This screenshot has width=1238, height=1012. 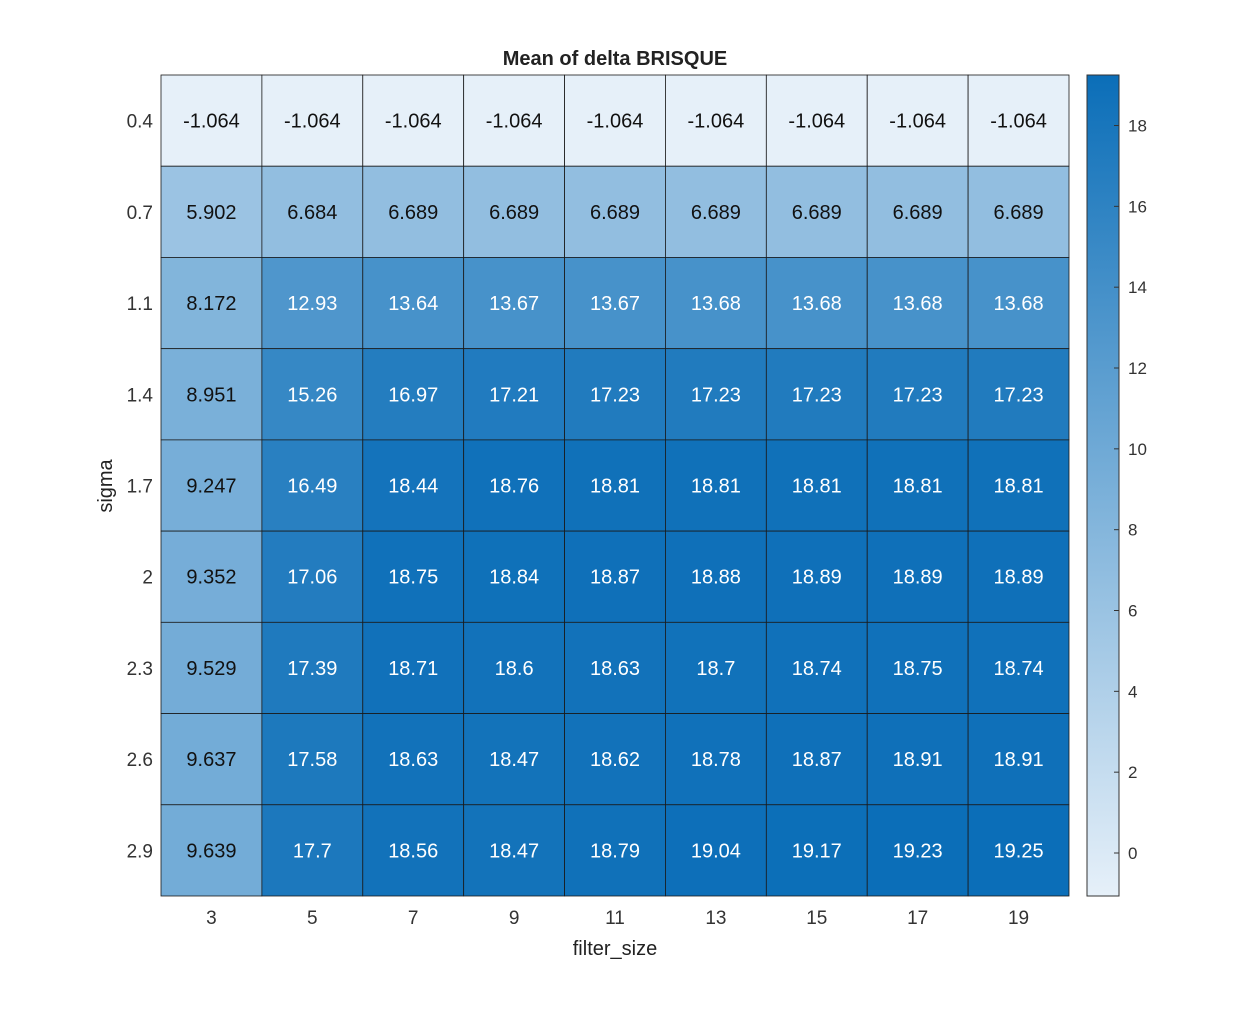 What do you see at coordinates (211, 395) in the screenshot?
I see `cell-value-label: 8.951` at bounding box center [211, 395].